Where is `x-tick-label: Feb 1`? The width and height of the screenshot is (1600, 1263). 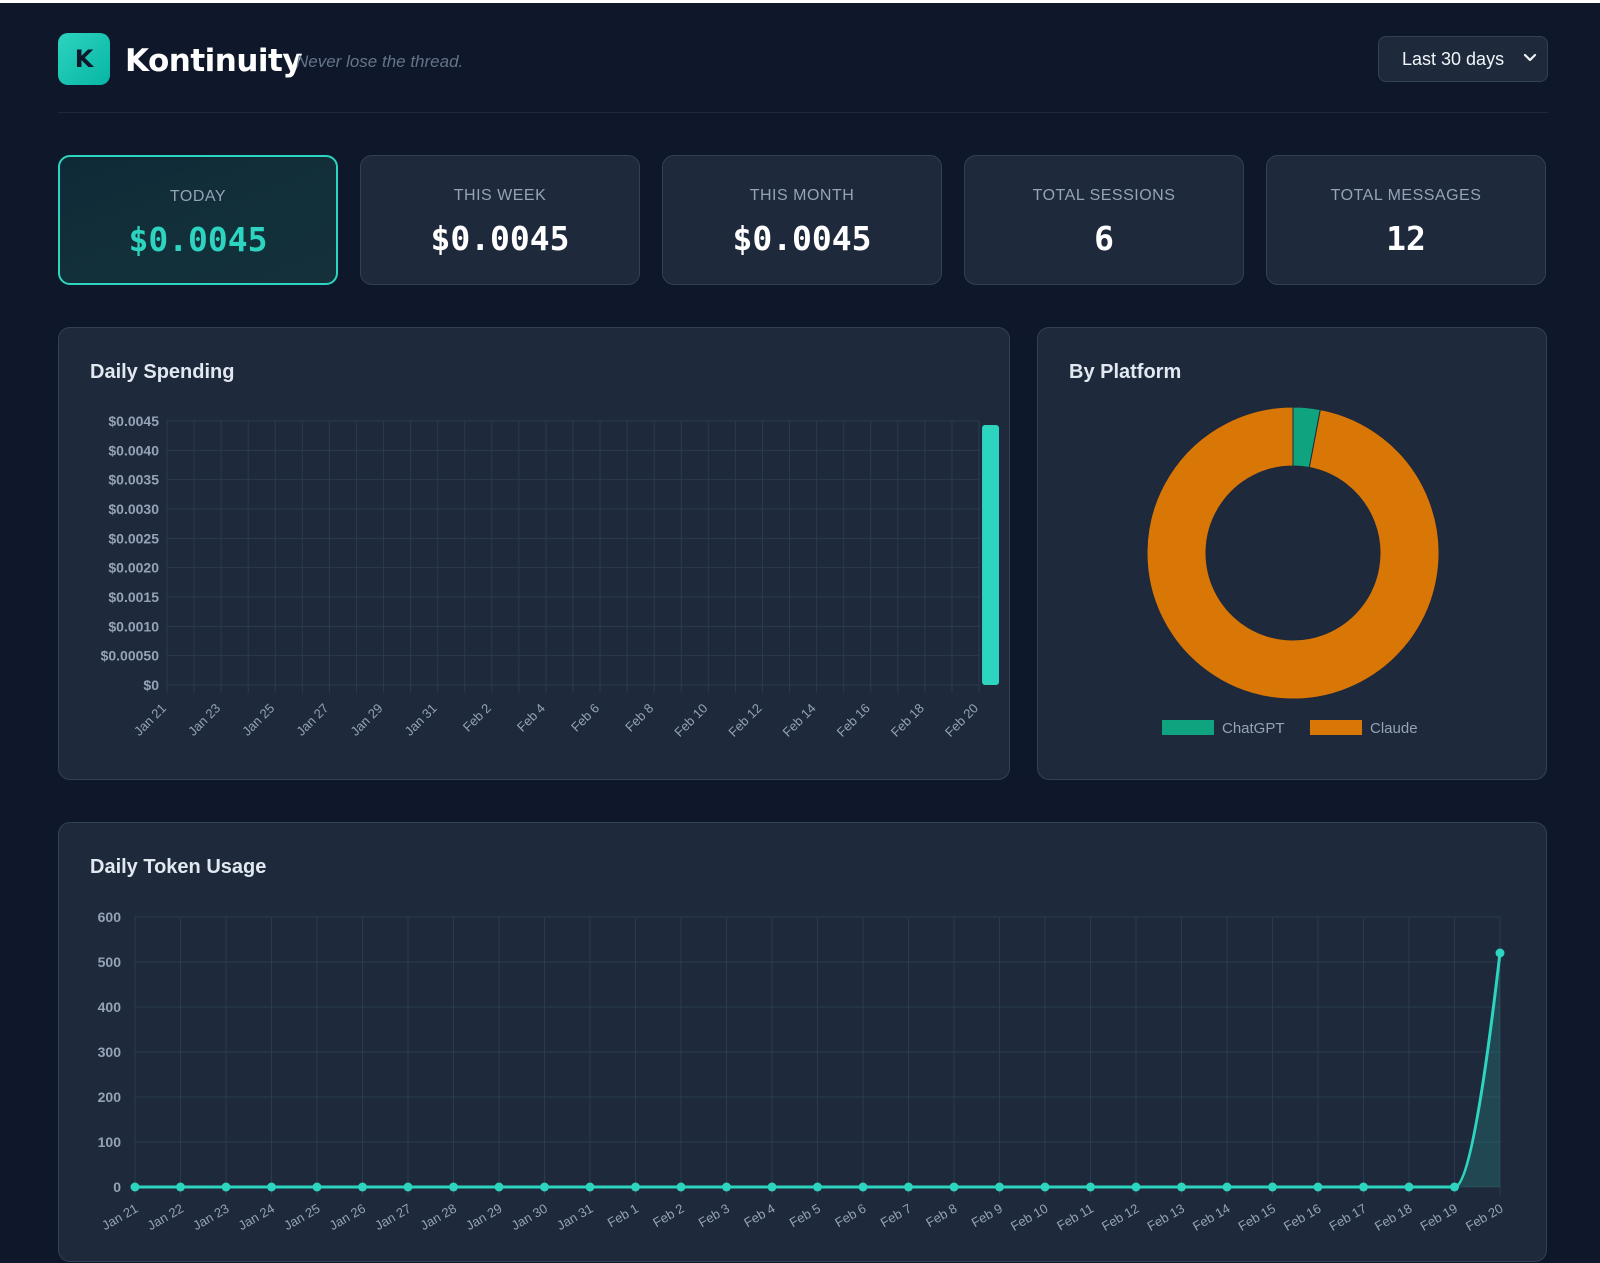 x-tick-label: Feb 1 is located at coordinates (623, 1216).